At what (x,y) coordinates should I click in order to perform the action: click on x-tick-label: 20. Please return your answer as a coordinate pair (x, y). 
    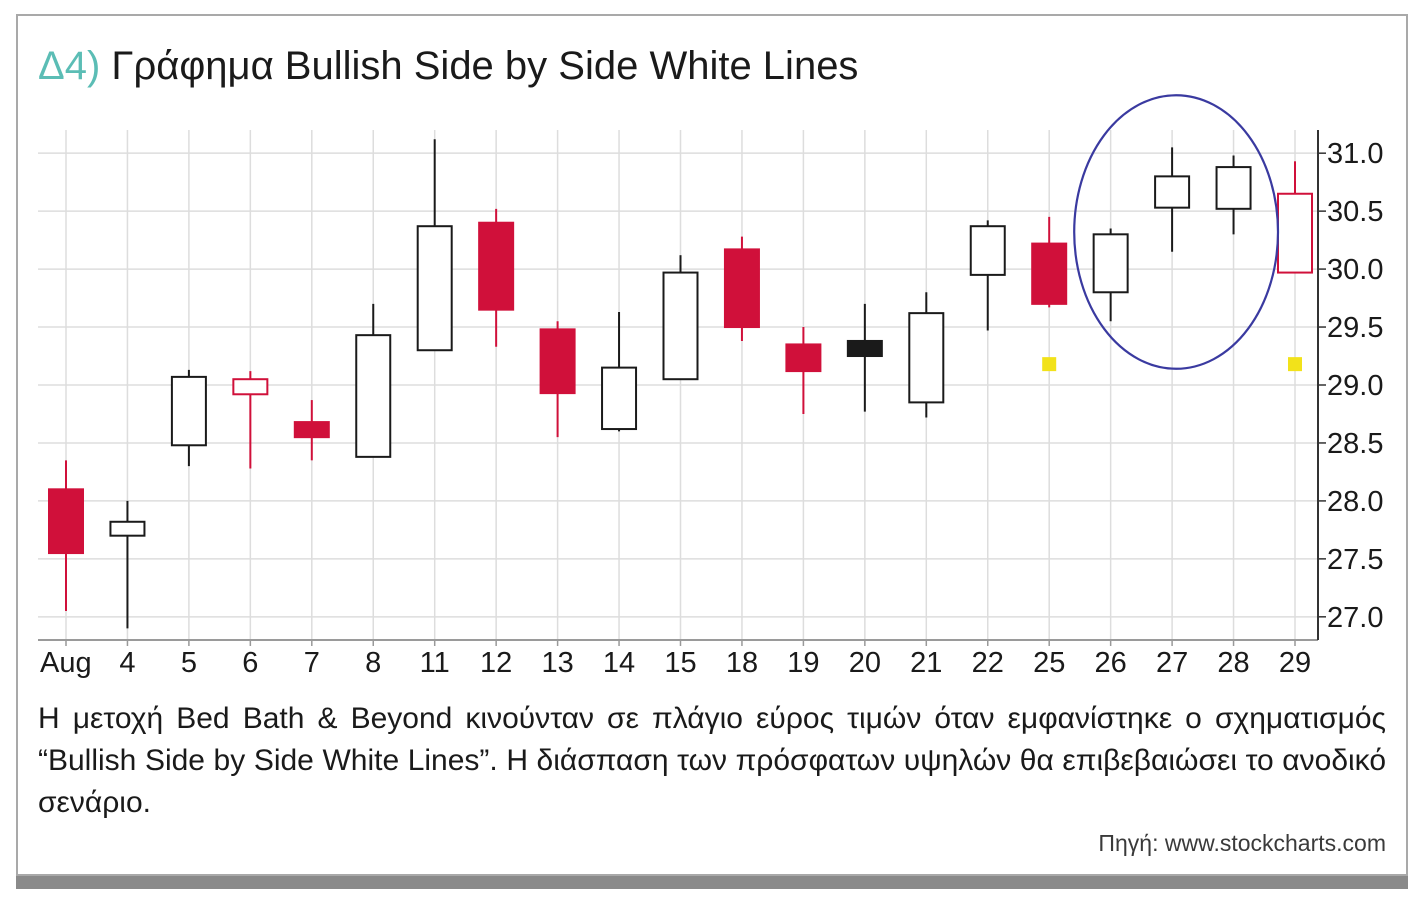
    Looking at the image, I should click on (865, 663).